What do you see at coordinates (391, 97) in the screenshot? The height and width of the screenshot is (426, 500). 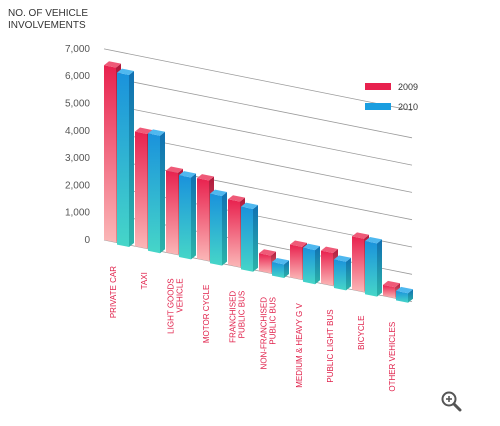 I see `legend: 2009 2010` at bounding box center [391, 97].